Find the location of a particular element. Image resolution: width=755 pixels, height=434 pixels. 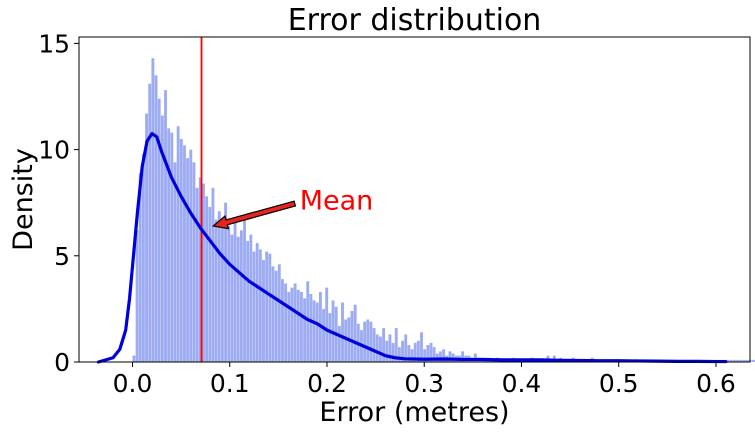

x-tick-label: 0.4 is located at coordinates (522, 383).